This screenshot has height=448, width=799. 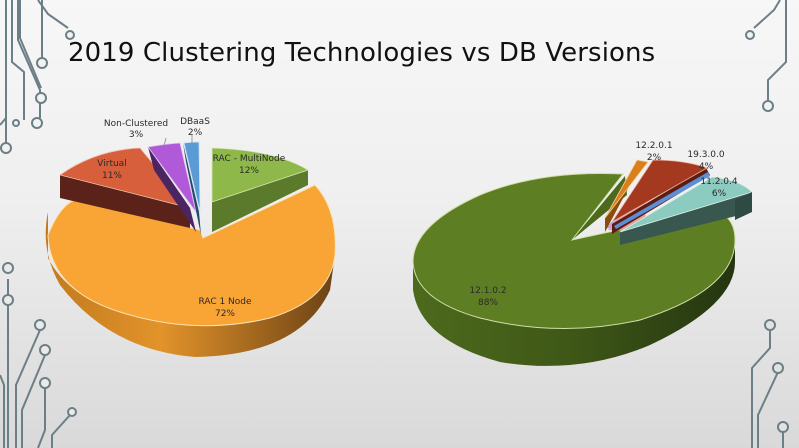 I want to click on label-non-clustered: Non-Clustered, so click(x=136, y=124).